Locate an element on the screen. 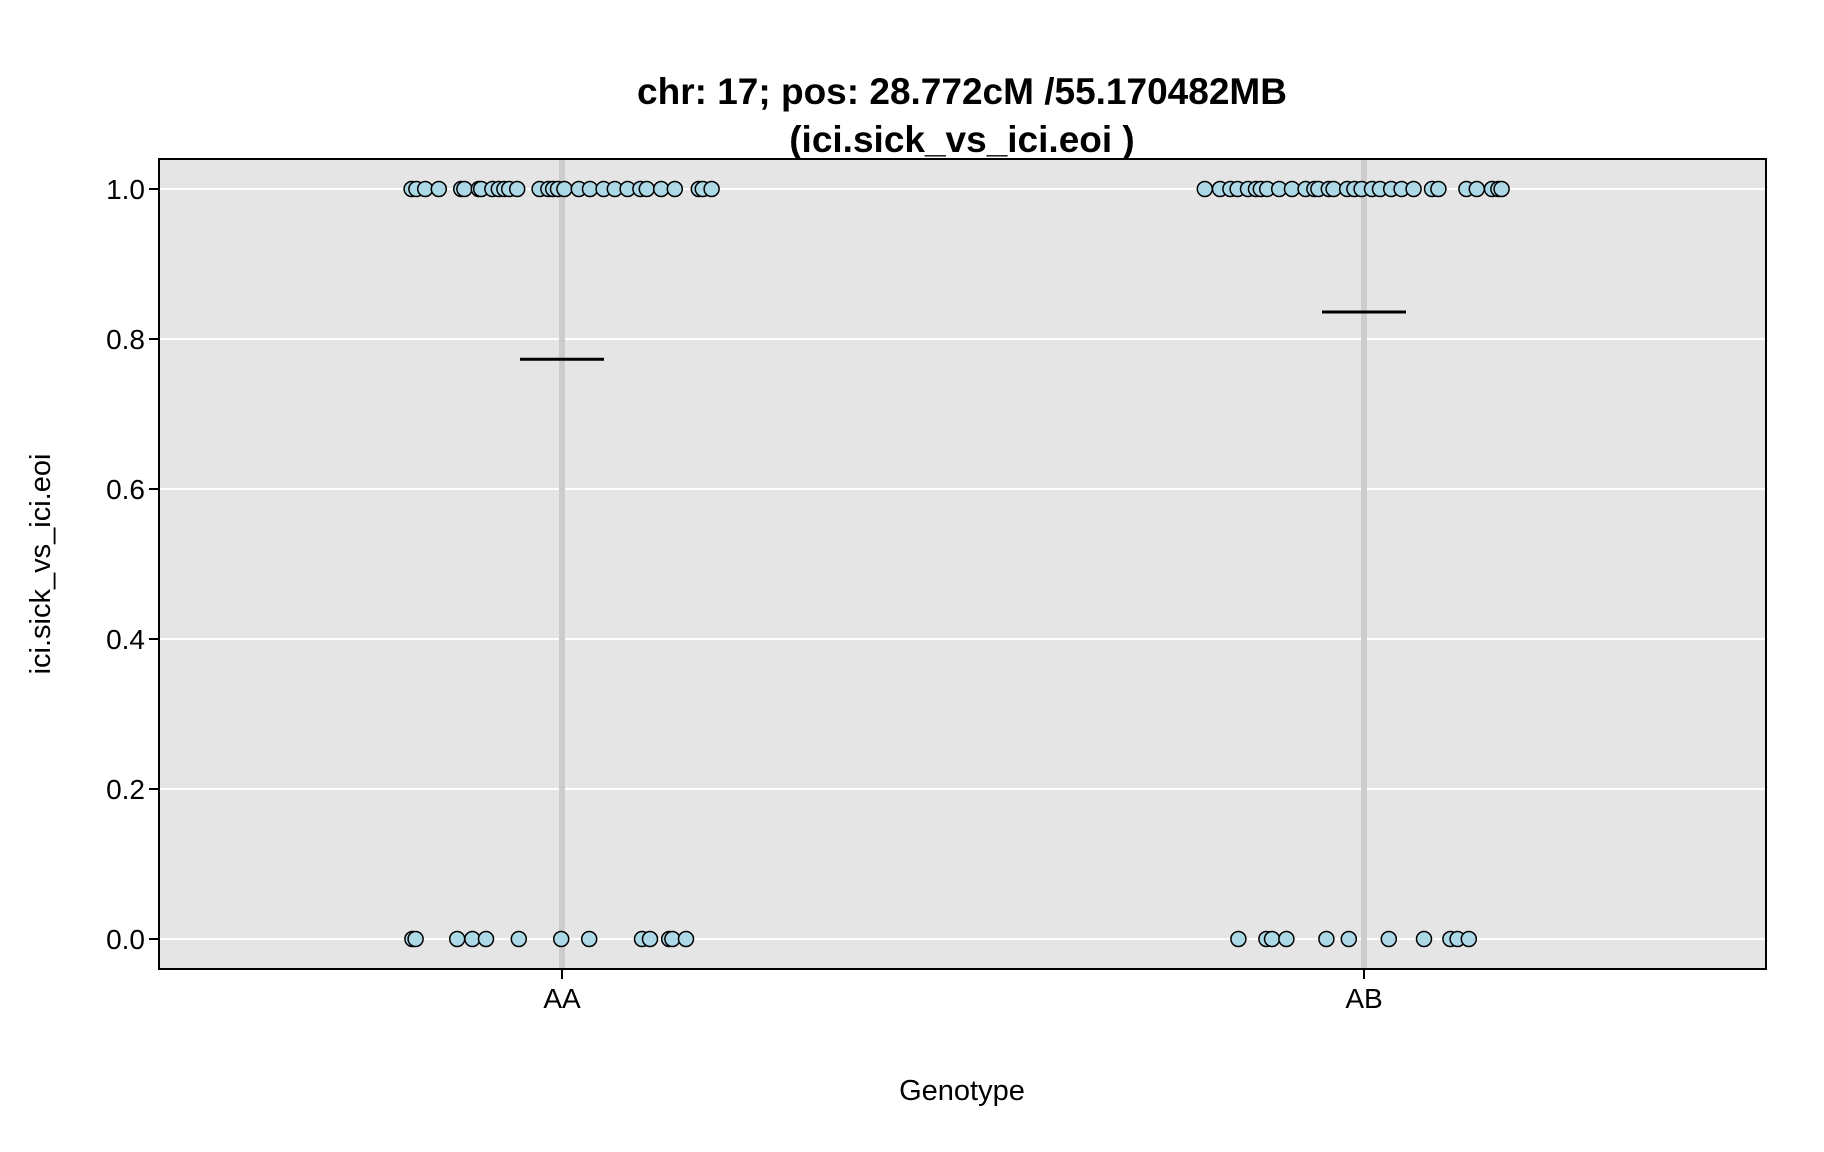  x-axis: AA AB is located at coordinates (963, 991).